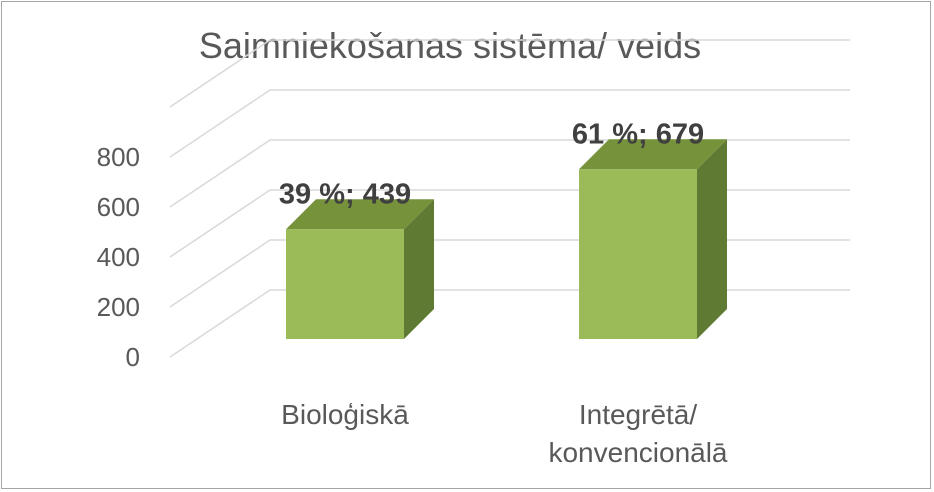 This screenshot has width=934, height=492. What do you see at coordinates (637, 433) in the screenshot?
I see `x-category-label: Integrētā/konvencionālā` at bounding box center [637, 433].